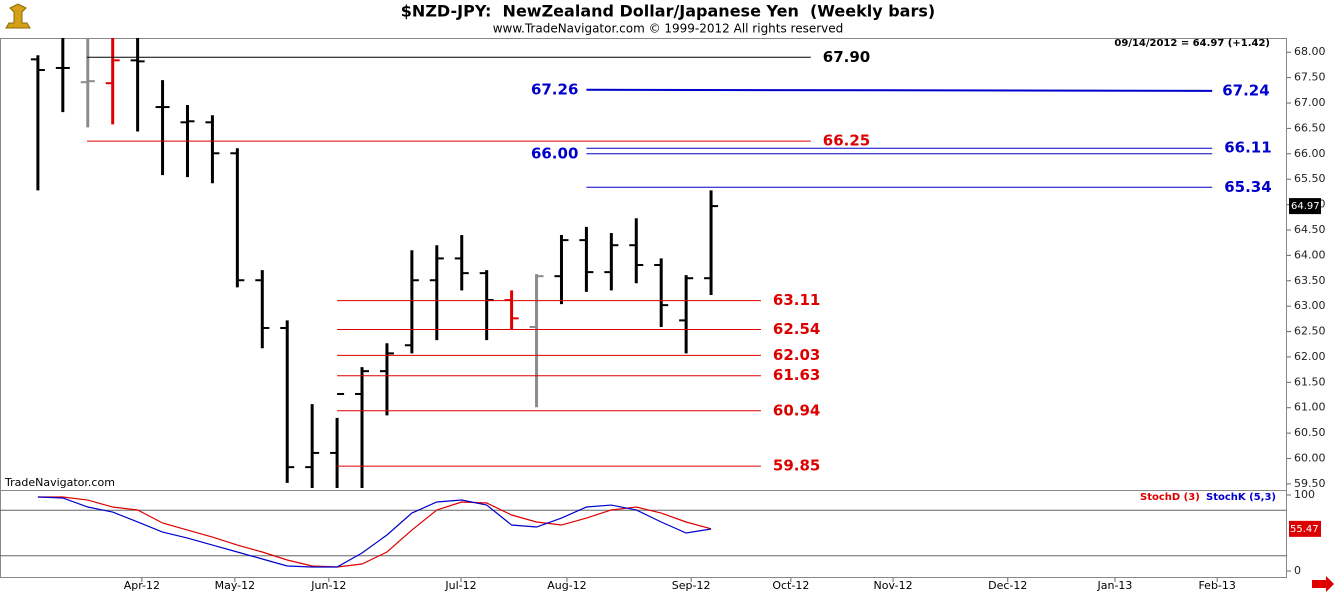 The width and height of the screenshot is (1336, 594). Describe the element at coordinates (1310, 356) in the screenshot. I see `y-tick-label: 62.00` at that location.